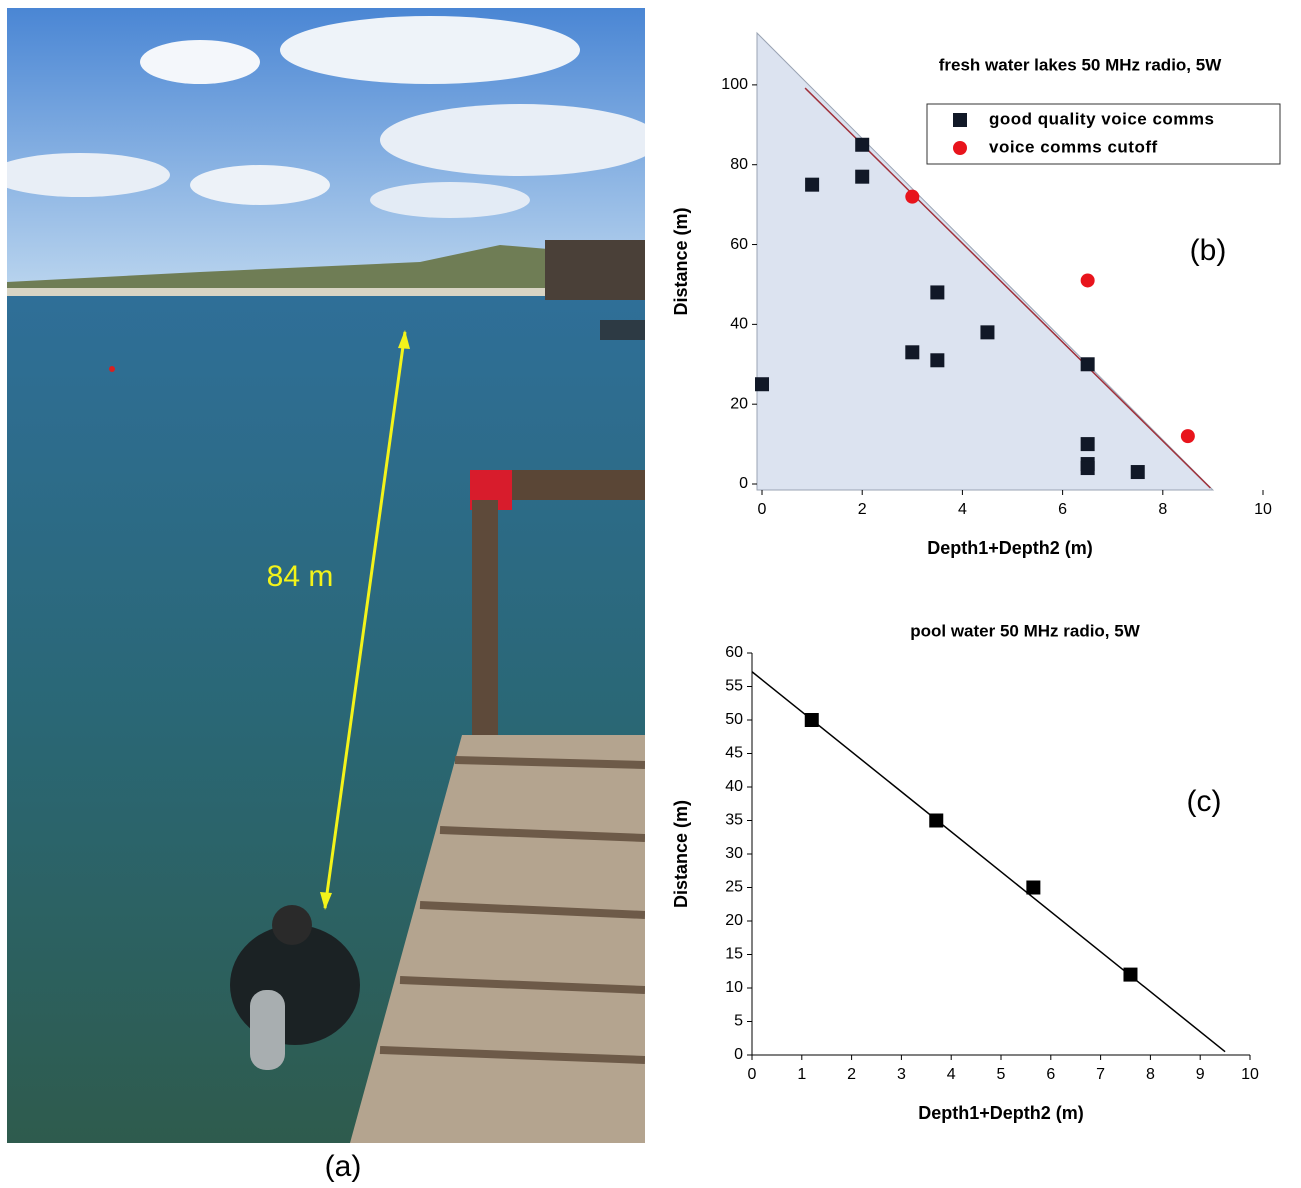 This screenshot has width=1301, height=1188. What do you see at coordinates (739, 164) in the screenshot?
I see `y-tick-label: 80` at bounding box center [739, 164].